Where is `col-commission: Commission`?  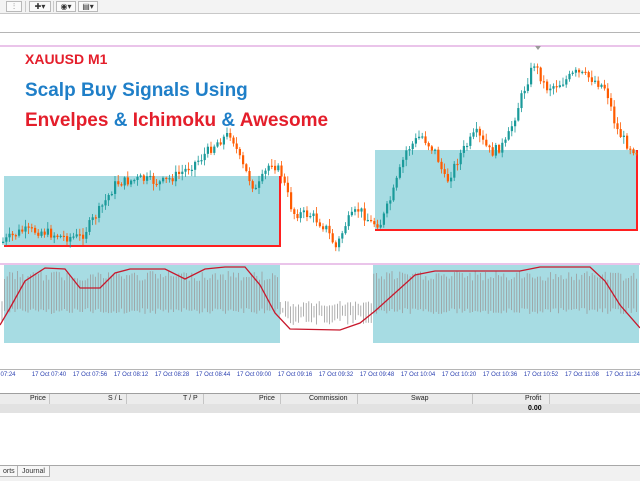 col-commission: Commission is located at coordinates (319, 399).